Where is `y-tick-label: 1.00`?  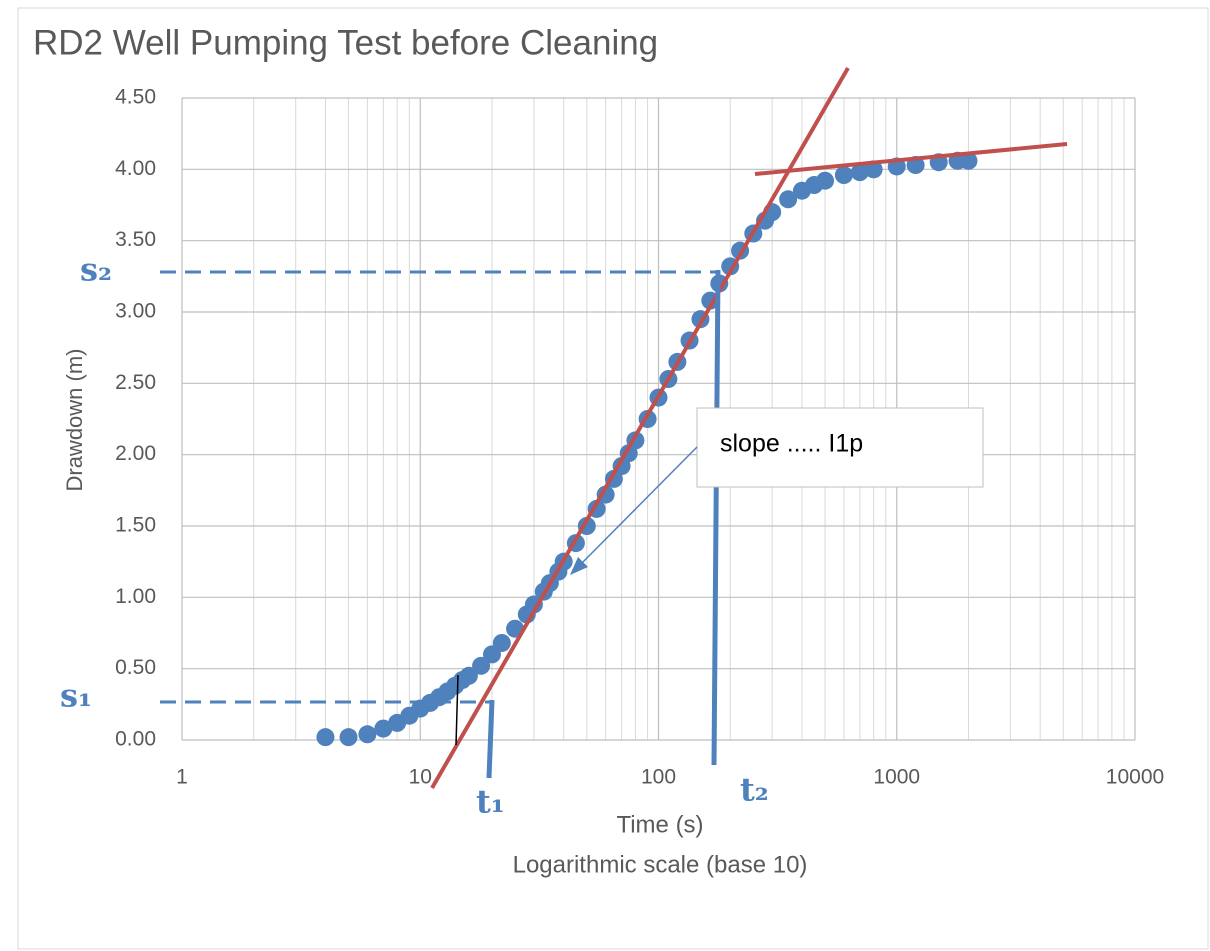
y-tick-label: 1.00 is located at coordinates (135, 596).